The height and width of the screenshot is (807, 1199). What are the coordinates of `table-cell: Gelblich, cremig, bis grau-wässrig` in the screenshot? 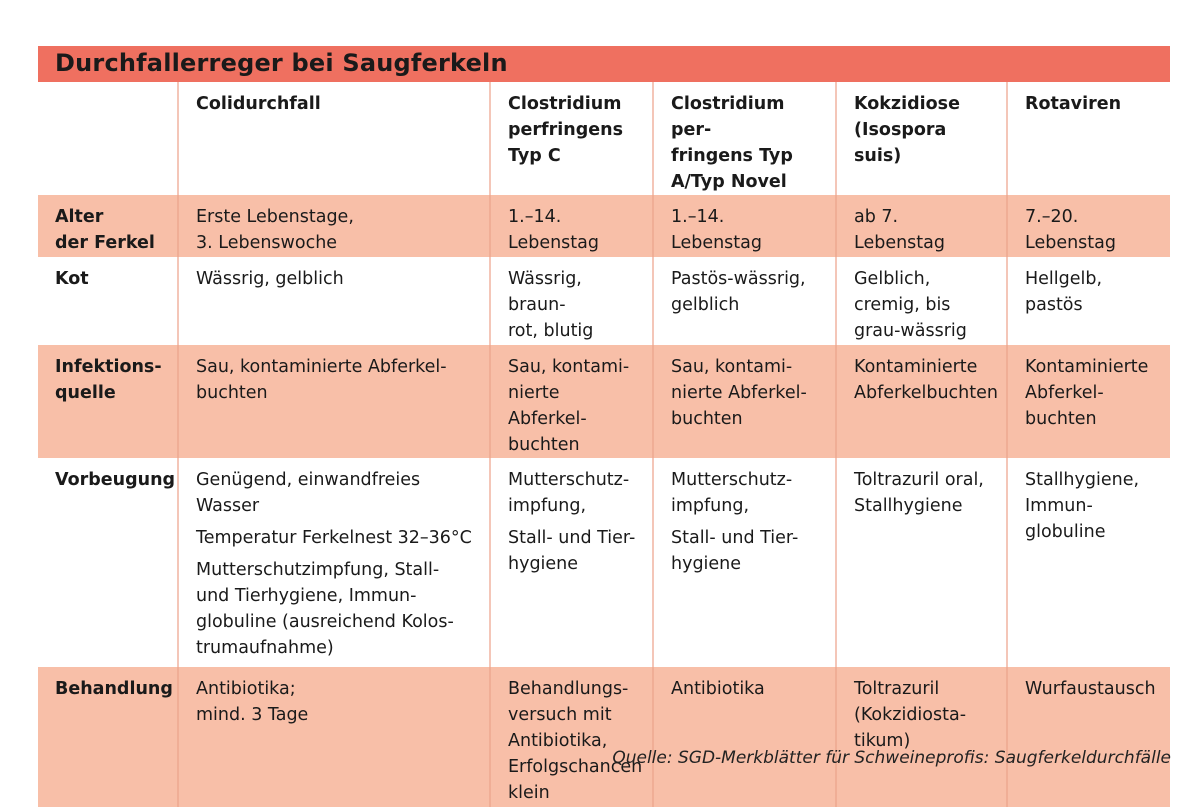 It's located at (921, 301).